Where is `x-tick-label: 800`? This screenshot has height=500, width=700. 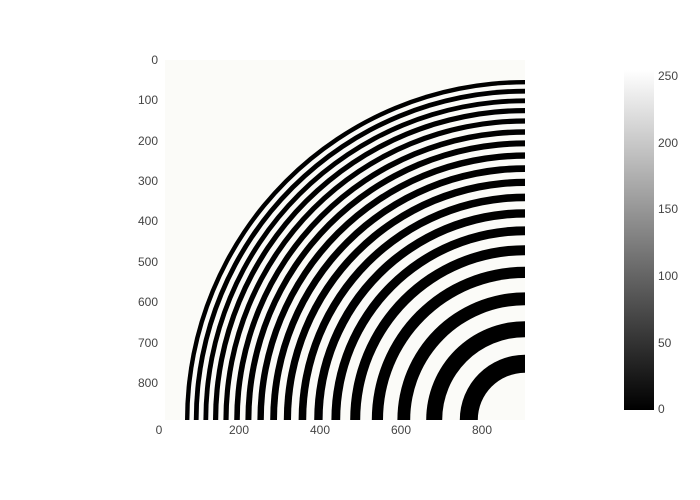
x-tick-label: 800 is located at coordinates (482, 430).